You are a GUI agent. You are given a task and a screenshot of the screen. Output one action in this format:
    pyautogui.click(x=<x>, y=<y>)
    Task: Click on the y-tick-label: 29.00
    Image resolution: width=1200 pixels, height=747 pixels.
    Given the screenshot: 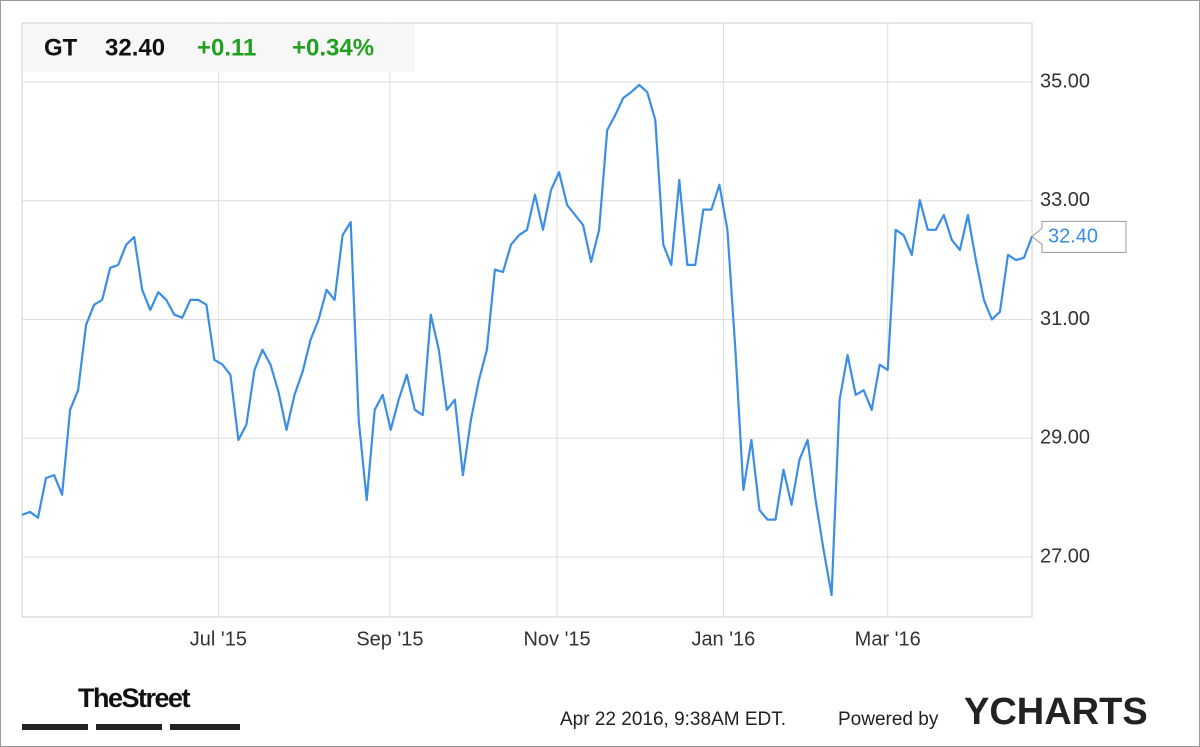 What is the action you would take?
    pyautogui.click(x=1065, y=438)
    